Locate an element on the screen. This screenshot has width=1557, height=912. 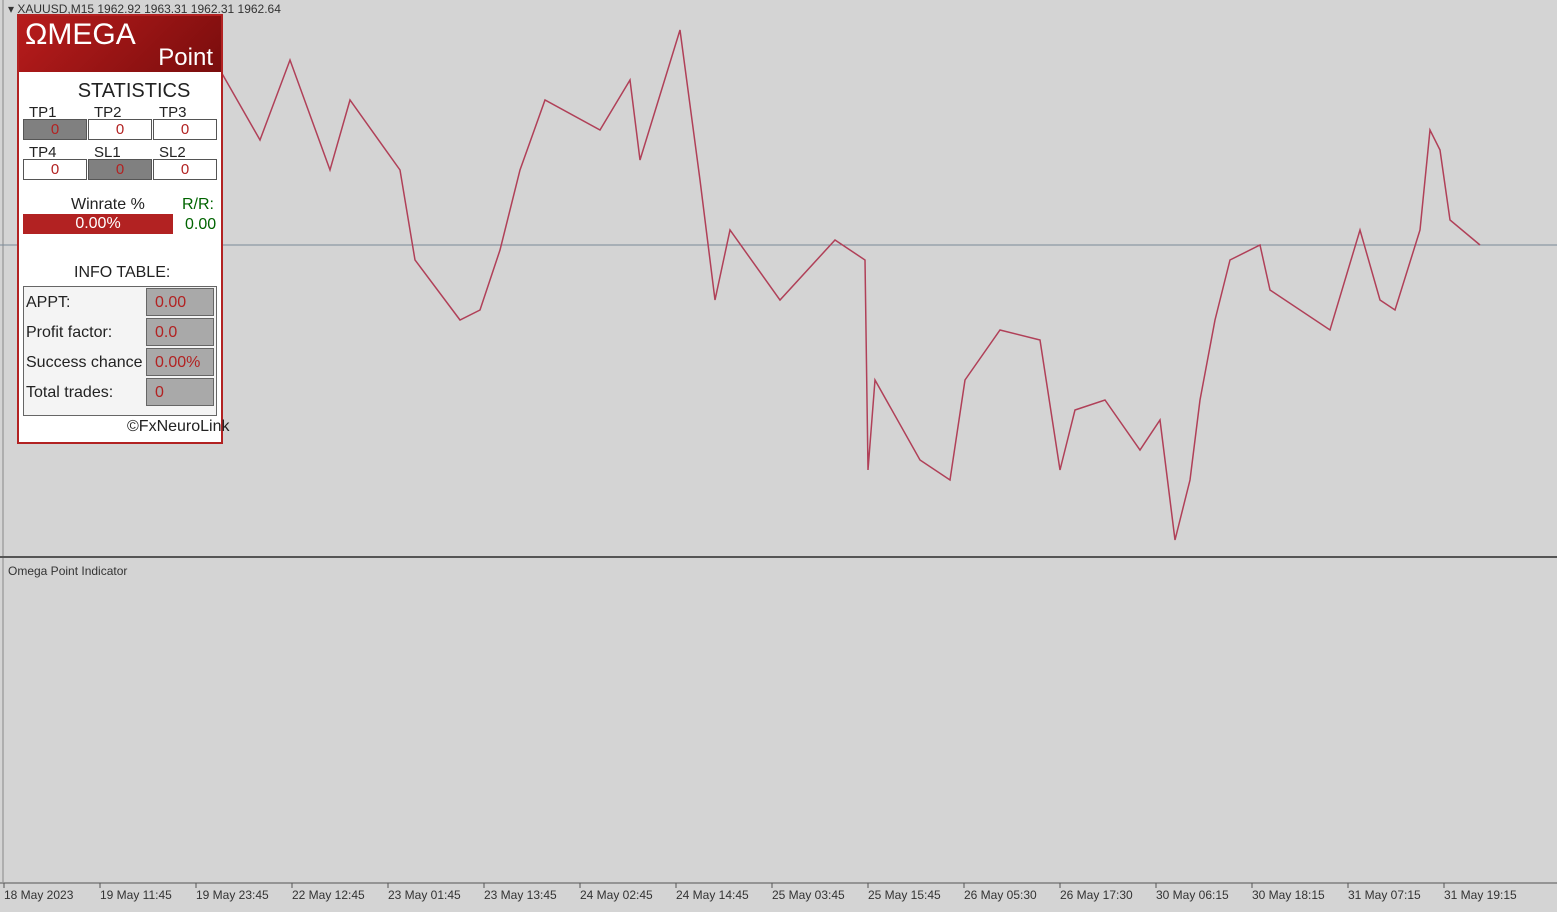
time-label: 25 May 03:45 is located at coordinates (808, 895).